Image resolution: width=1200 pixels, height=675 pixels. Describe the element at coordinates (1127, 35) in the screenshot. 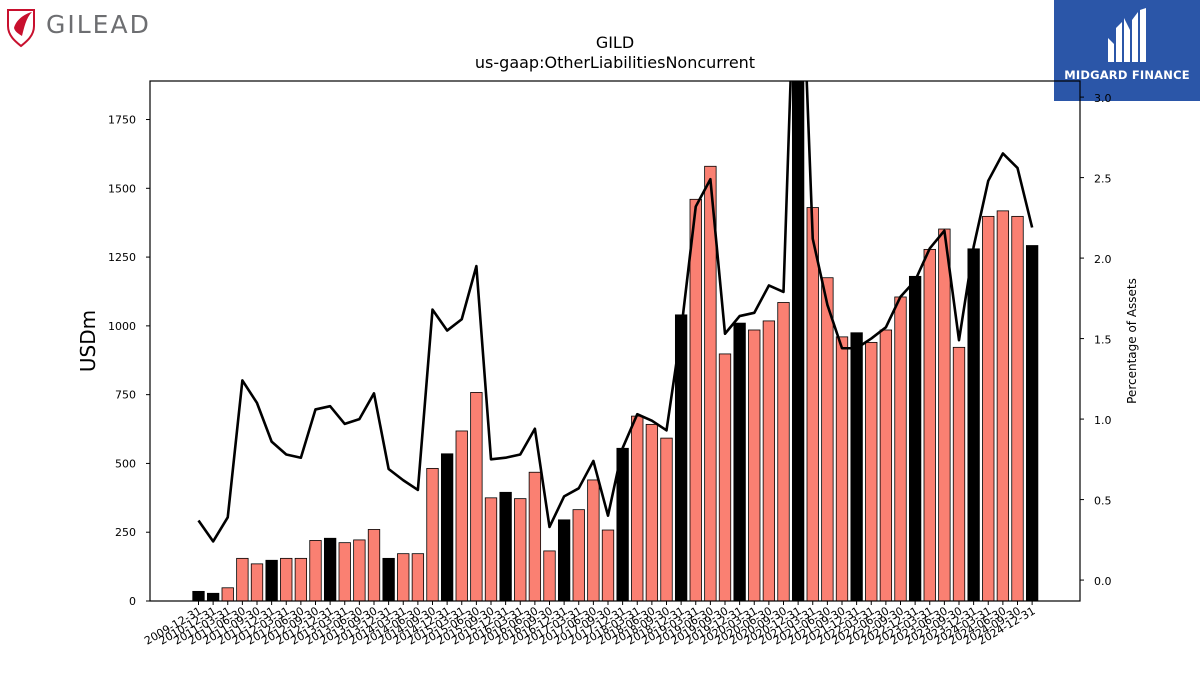

I see `midgard-mark-icon` at that location.